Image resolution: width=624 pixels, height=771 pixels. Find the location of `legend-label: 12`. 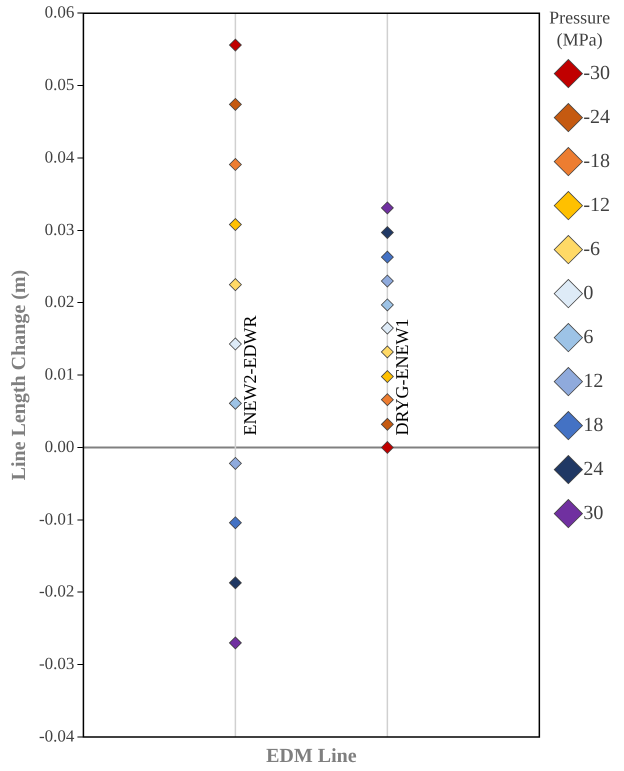

legend-label: 12 is located at coordinates (593, 381).